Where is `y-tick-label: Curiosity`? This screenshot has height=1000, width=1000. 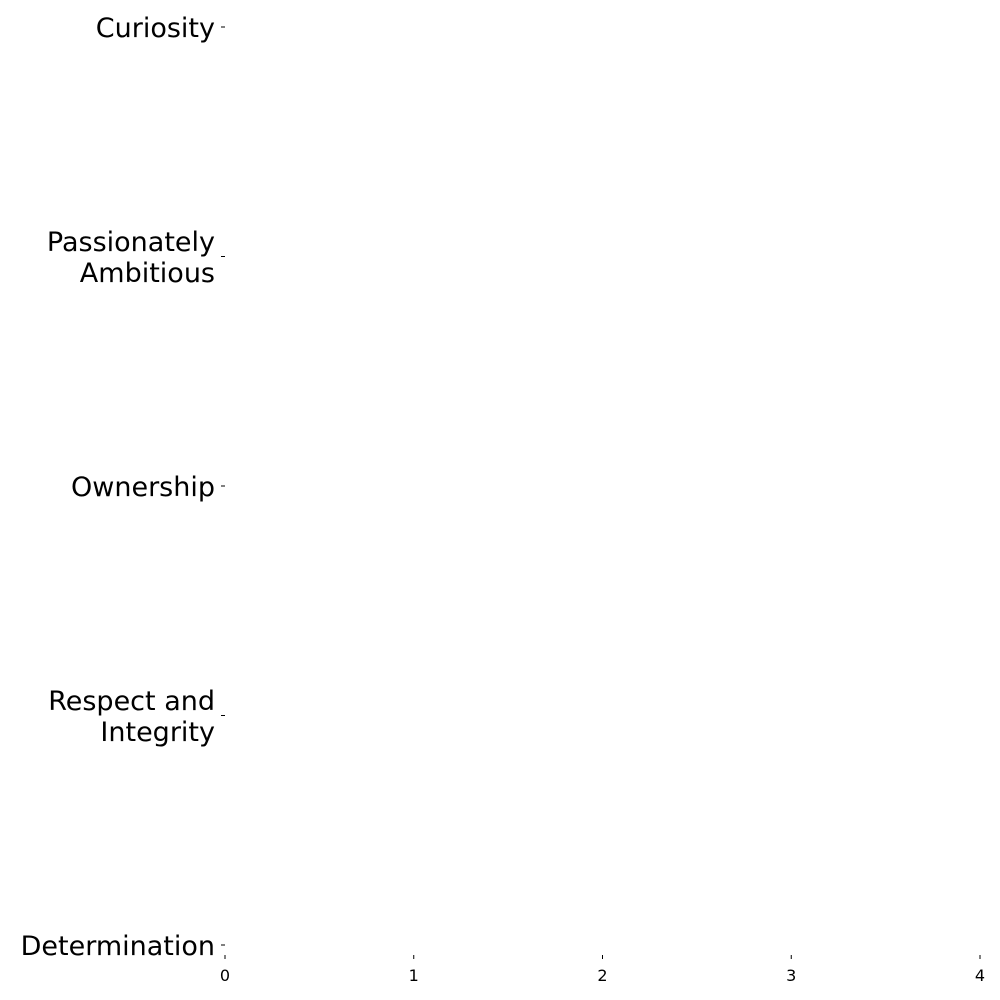
y-tick-label: Curiosity is located at coordinates (155, 28).